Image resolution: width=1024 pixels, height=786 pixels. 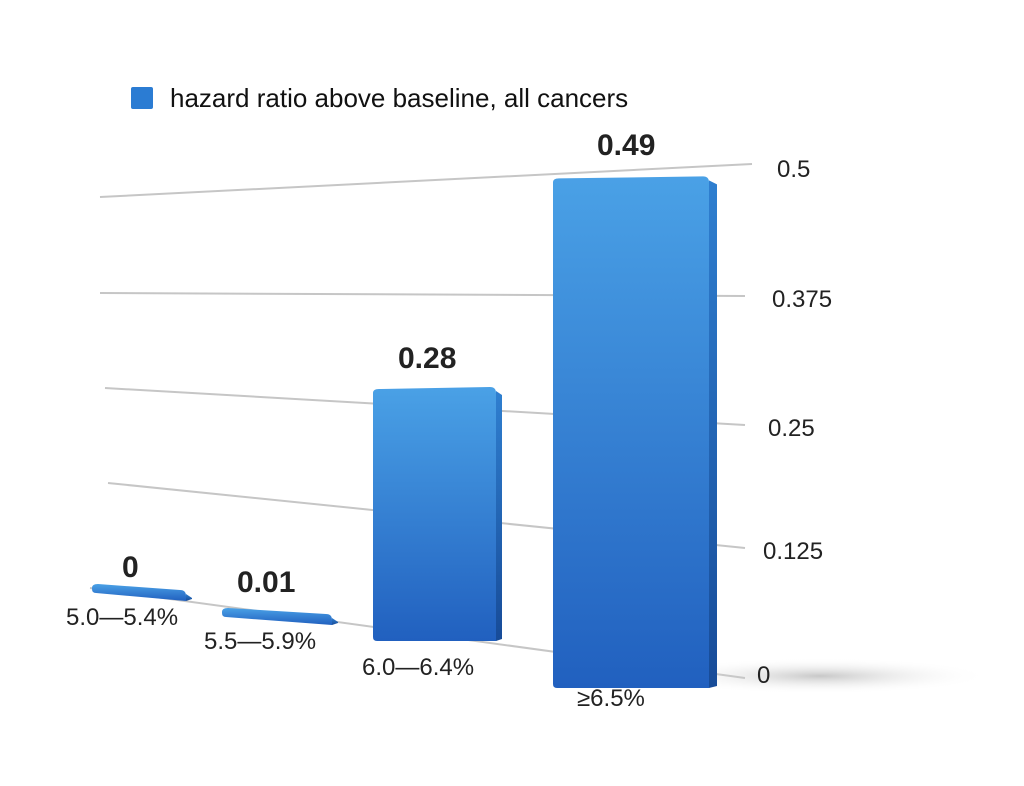 I want to click on y-tick-label: 0.375, so click(x=802, y=299).